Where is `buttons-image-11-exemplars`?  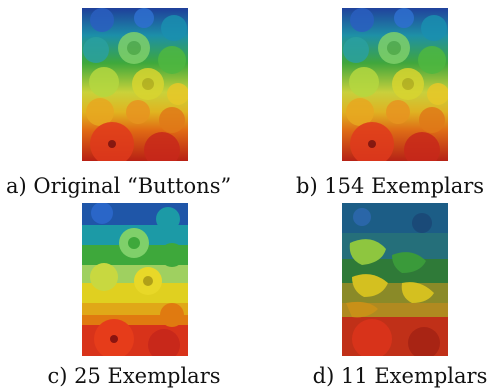
buttons-image-11-exemplars is located at coordinates (395, 279).